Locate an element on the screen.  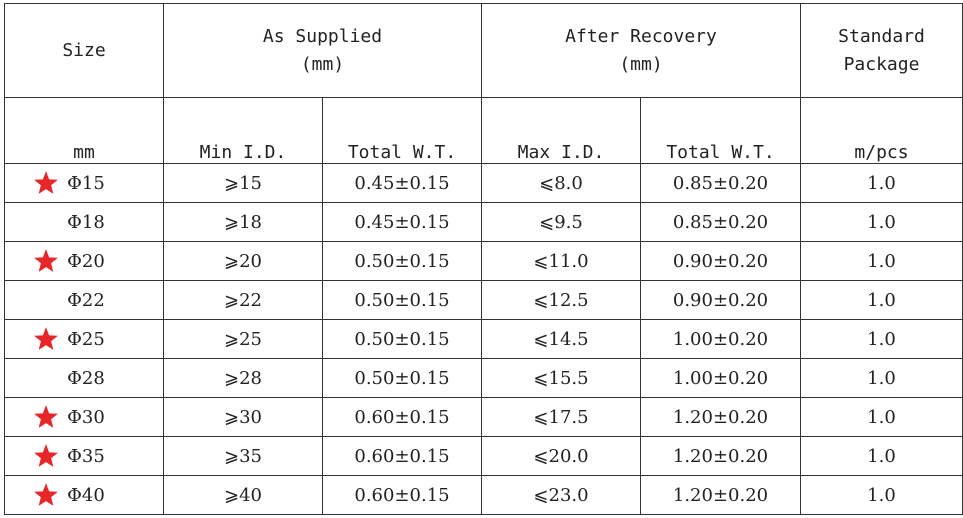
table-row: Φ25 ⩾25 0.50±0.15 ⩽14.5 1.00±0.20 1.0 is located at coordinates (483, 339).